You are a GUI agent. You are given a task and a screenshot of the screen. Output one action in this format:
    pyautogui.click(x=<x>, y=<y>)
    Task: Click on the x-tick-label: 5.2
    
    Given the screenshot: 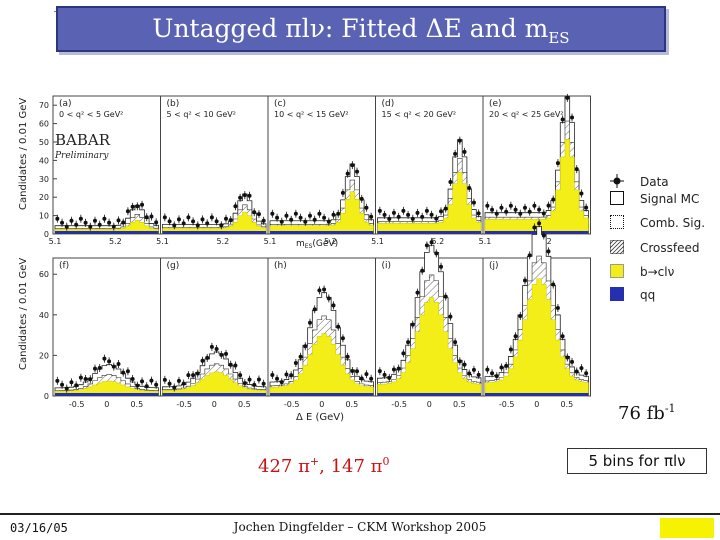 What is the action you would take?
    pyautogui.click(x=330, y=241)
    